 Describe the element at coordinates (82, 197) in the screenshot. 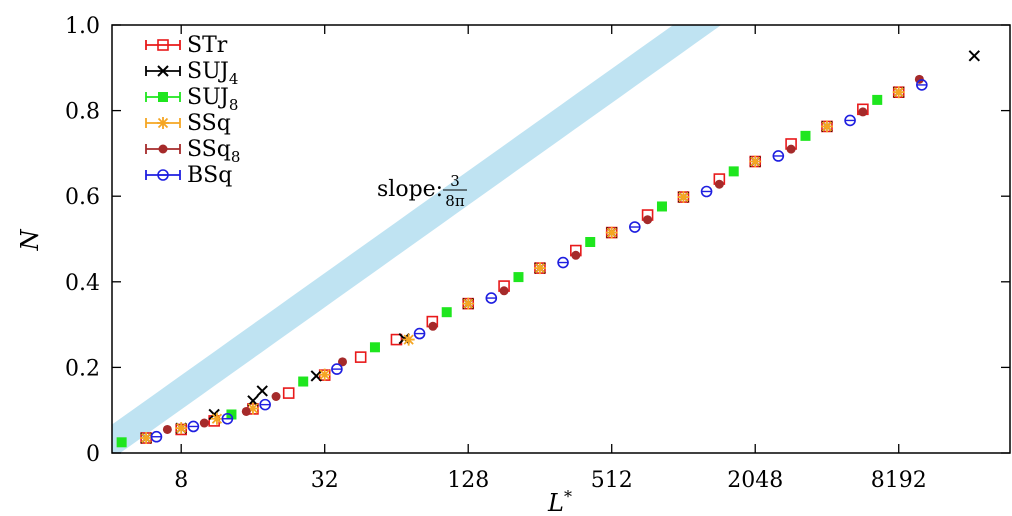

I see `y-tick-label: 0.6` at that location.